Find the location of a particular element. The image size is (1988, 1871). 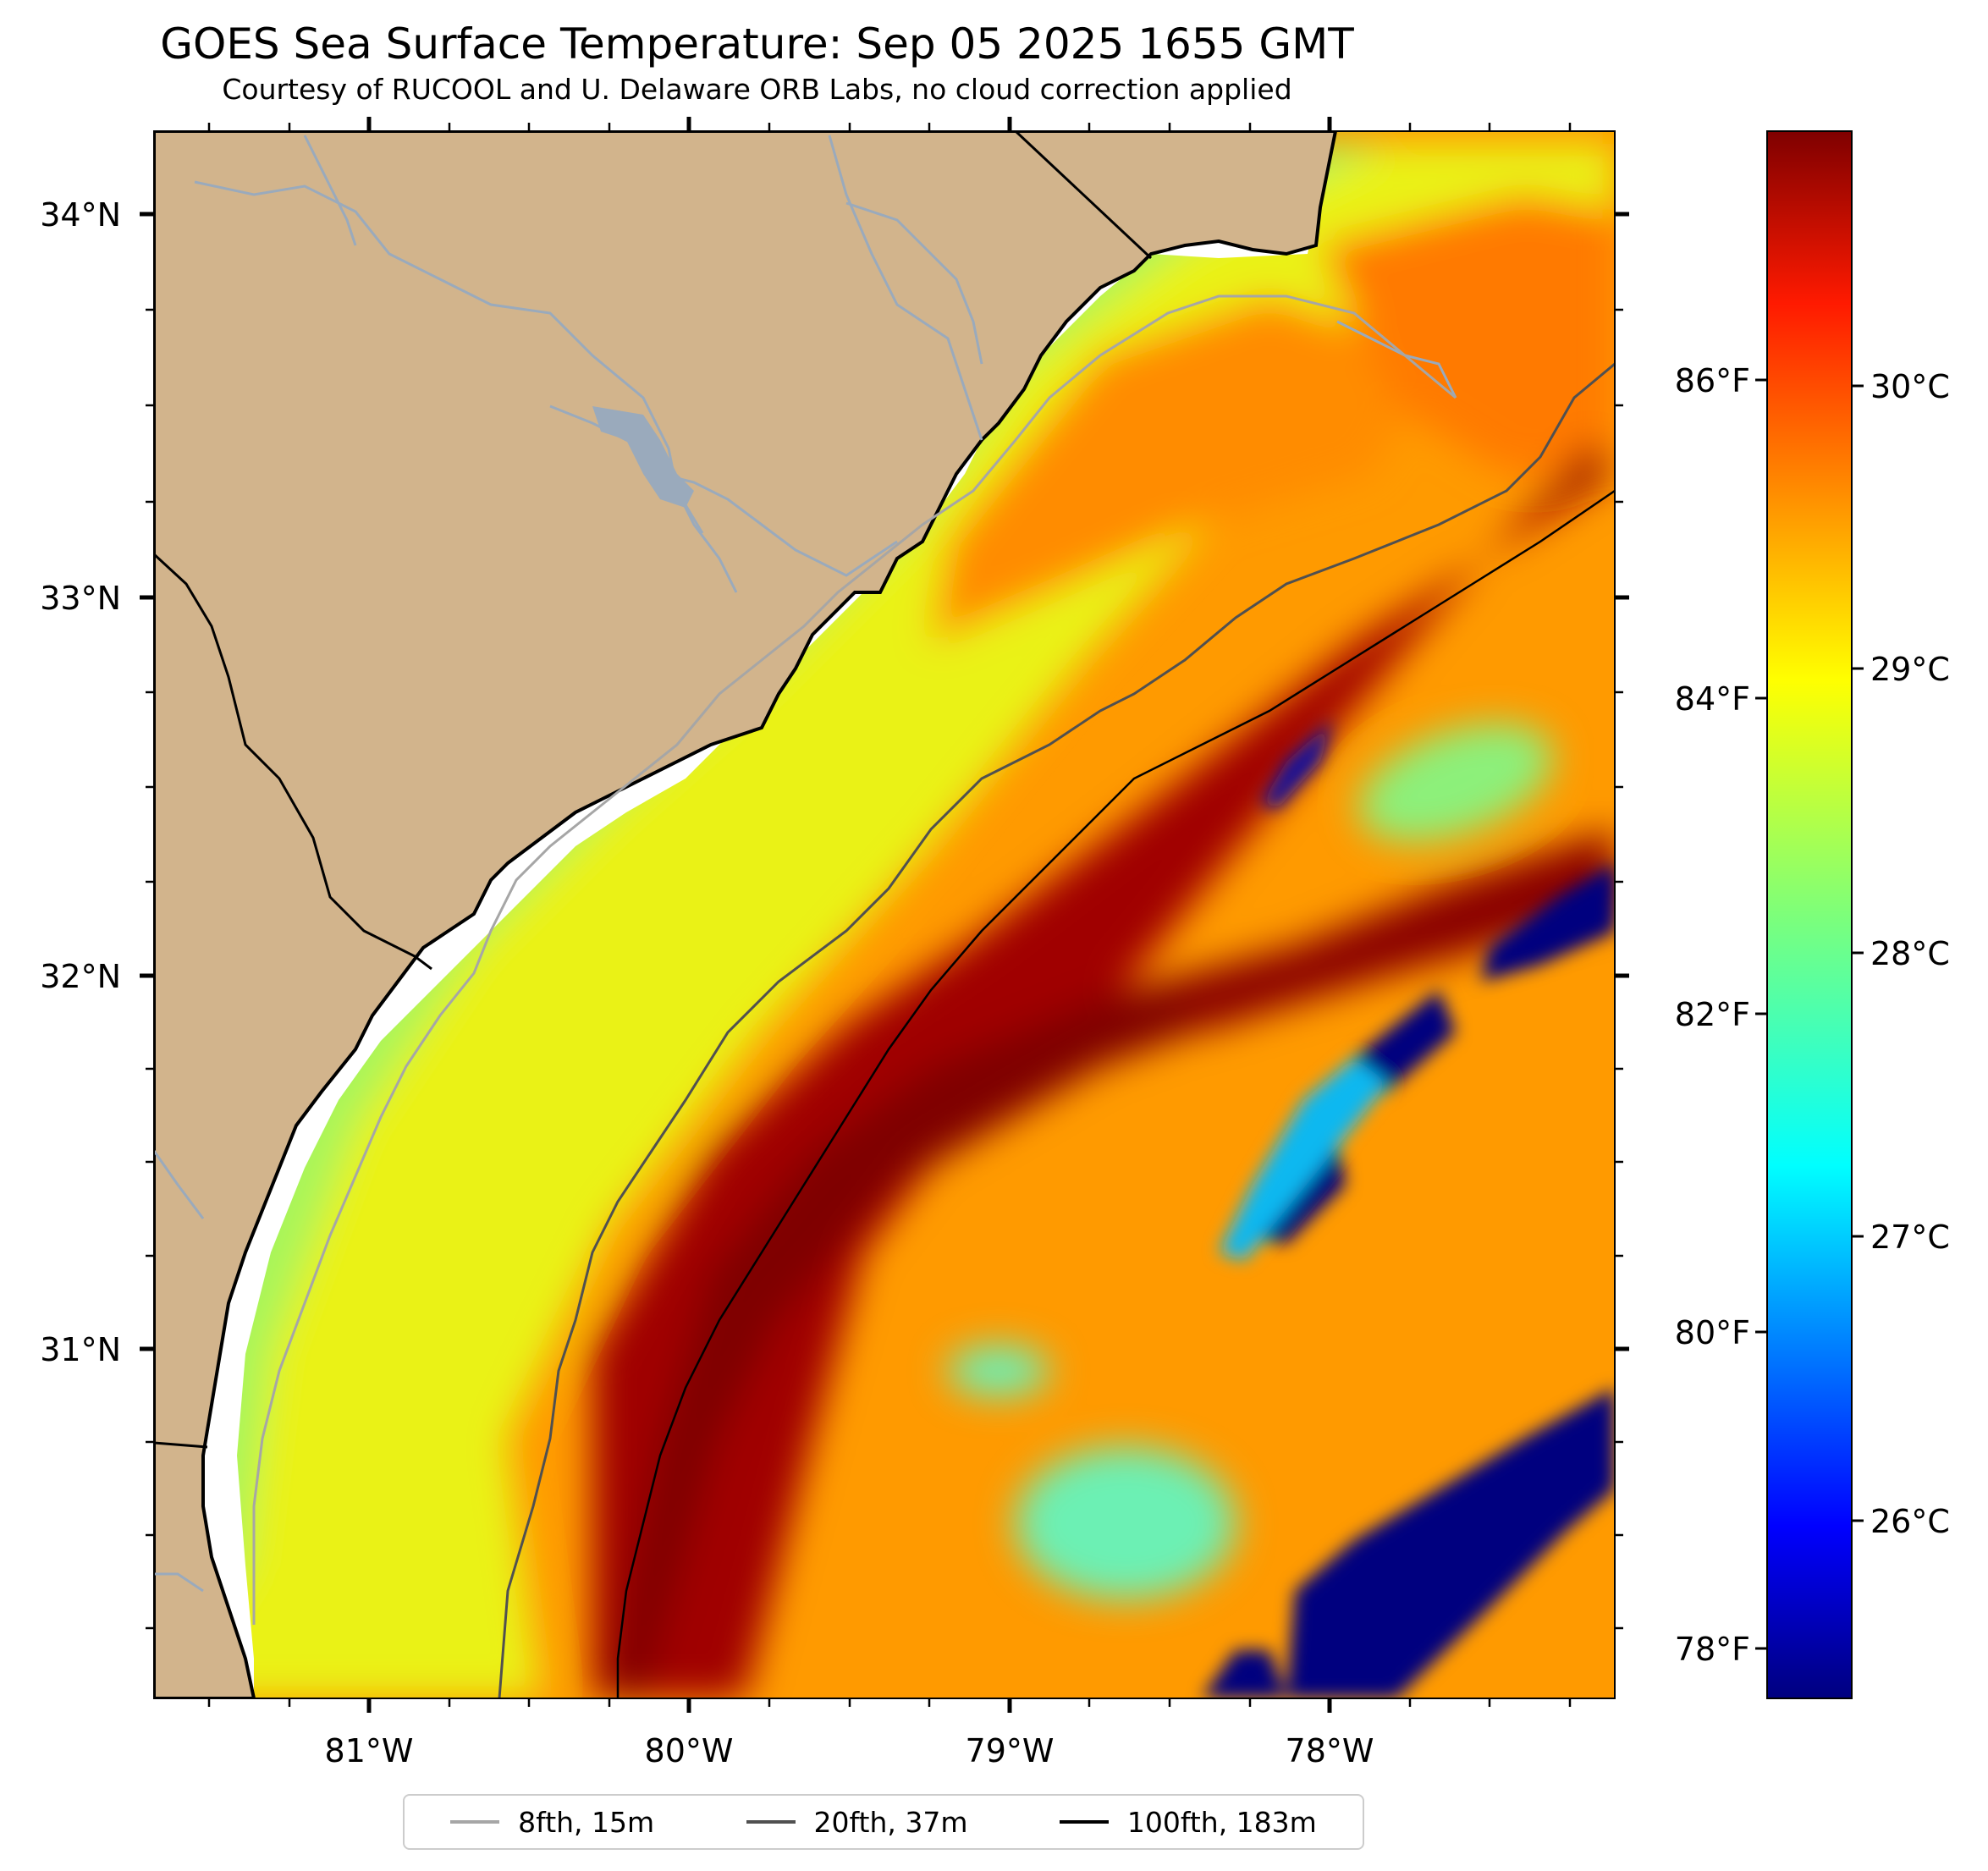

isobath-legend: 8fth, 15m 20fth, 37m 100fth, 183m is located at coordinates (883, 1822).